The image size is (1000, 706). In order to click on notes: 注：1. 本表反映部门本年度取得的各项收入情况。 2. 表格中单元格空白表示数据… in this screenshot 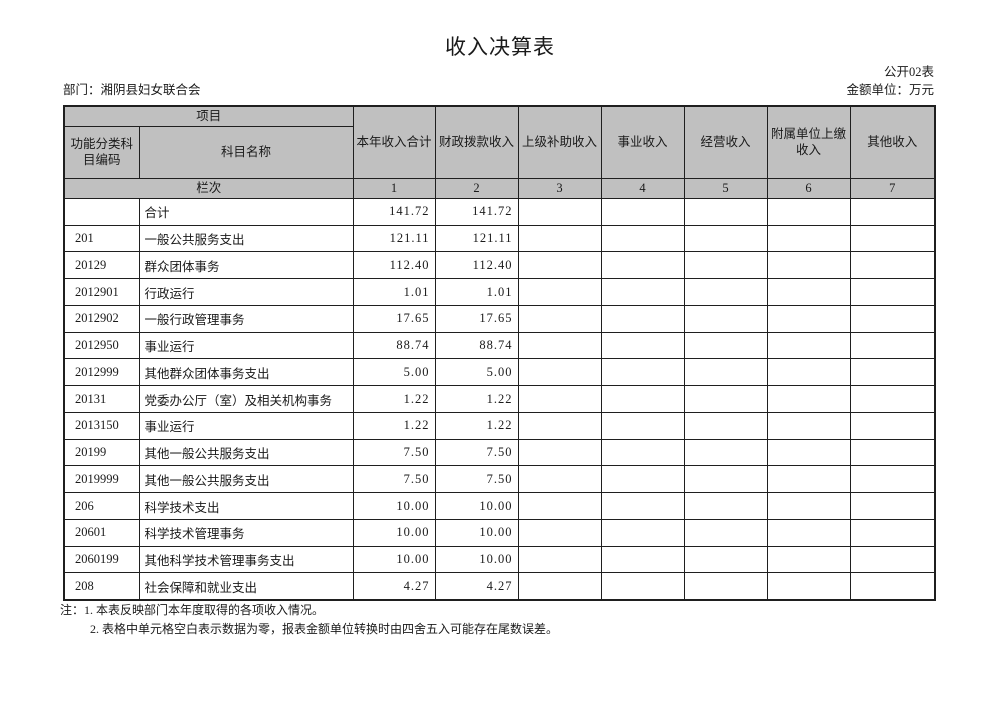, I will do `click(309, 619)`.